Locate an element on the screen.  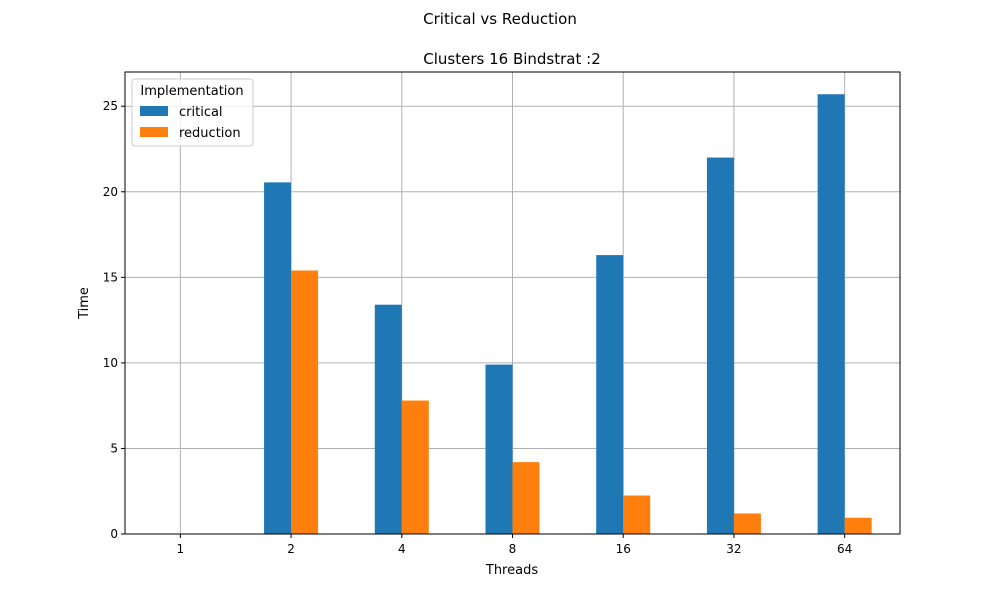
chart-suptitle: Critical vs Reduction is located at coordinates (500, 19).